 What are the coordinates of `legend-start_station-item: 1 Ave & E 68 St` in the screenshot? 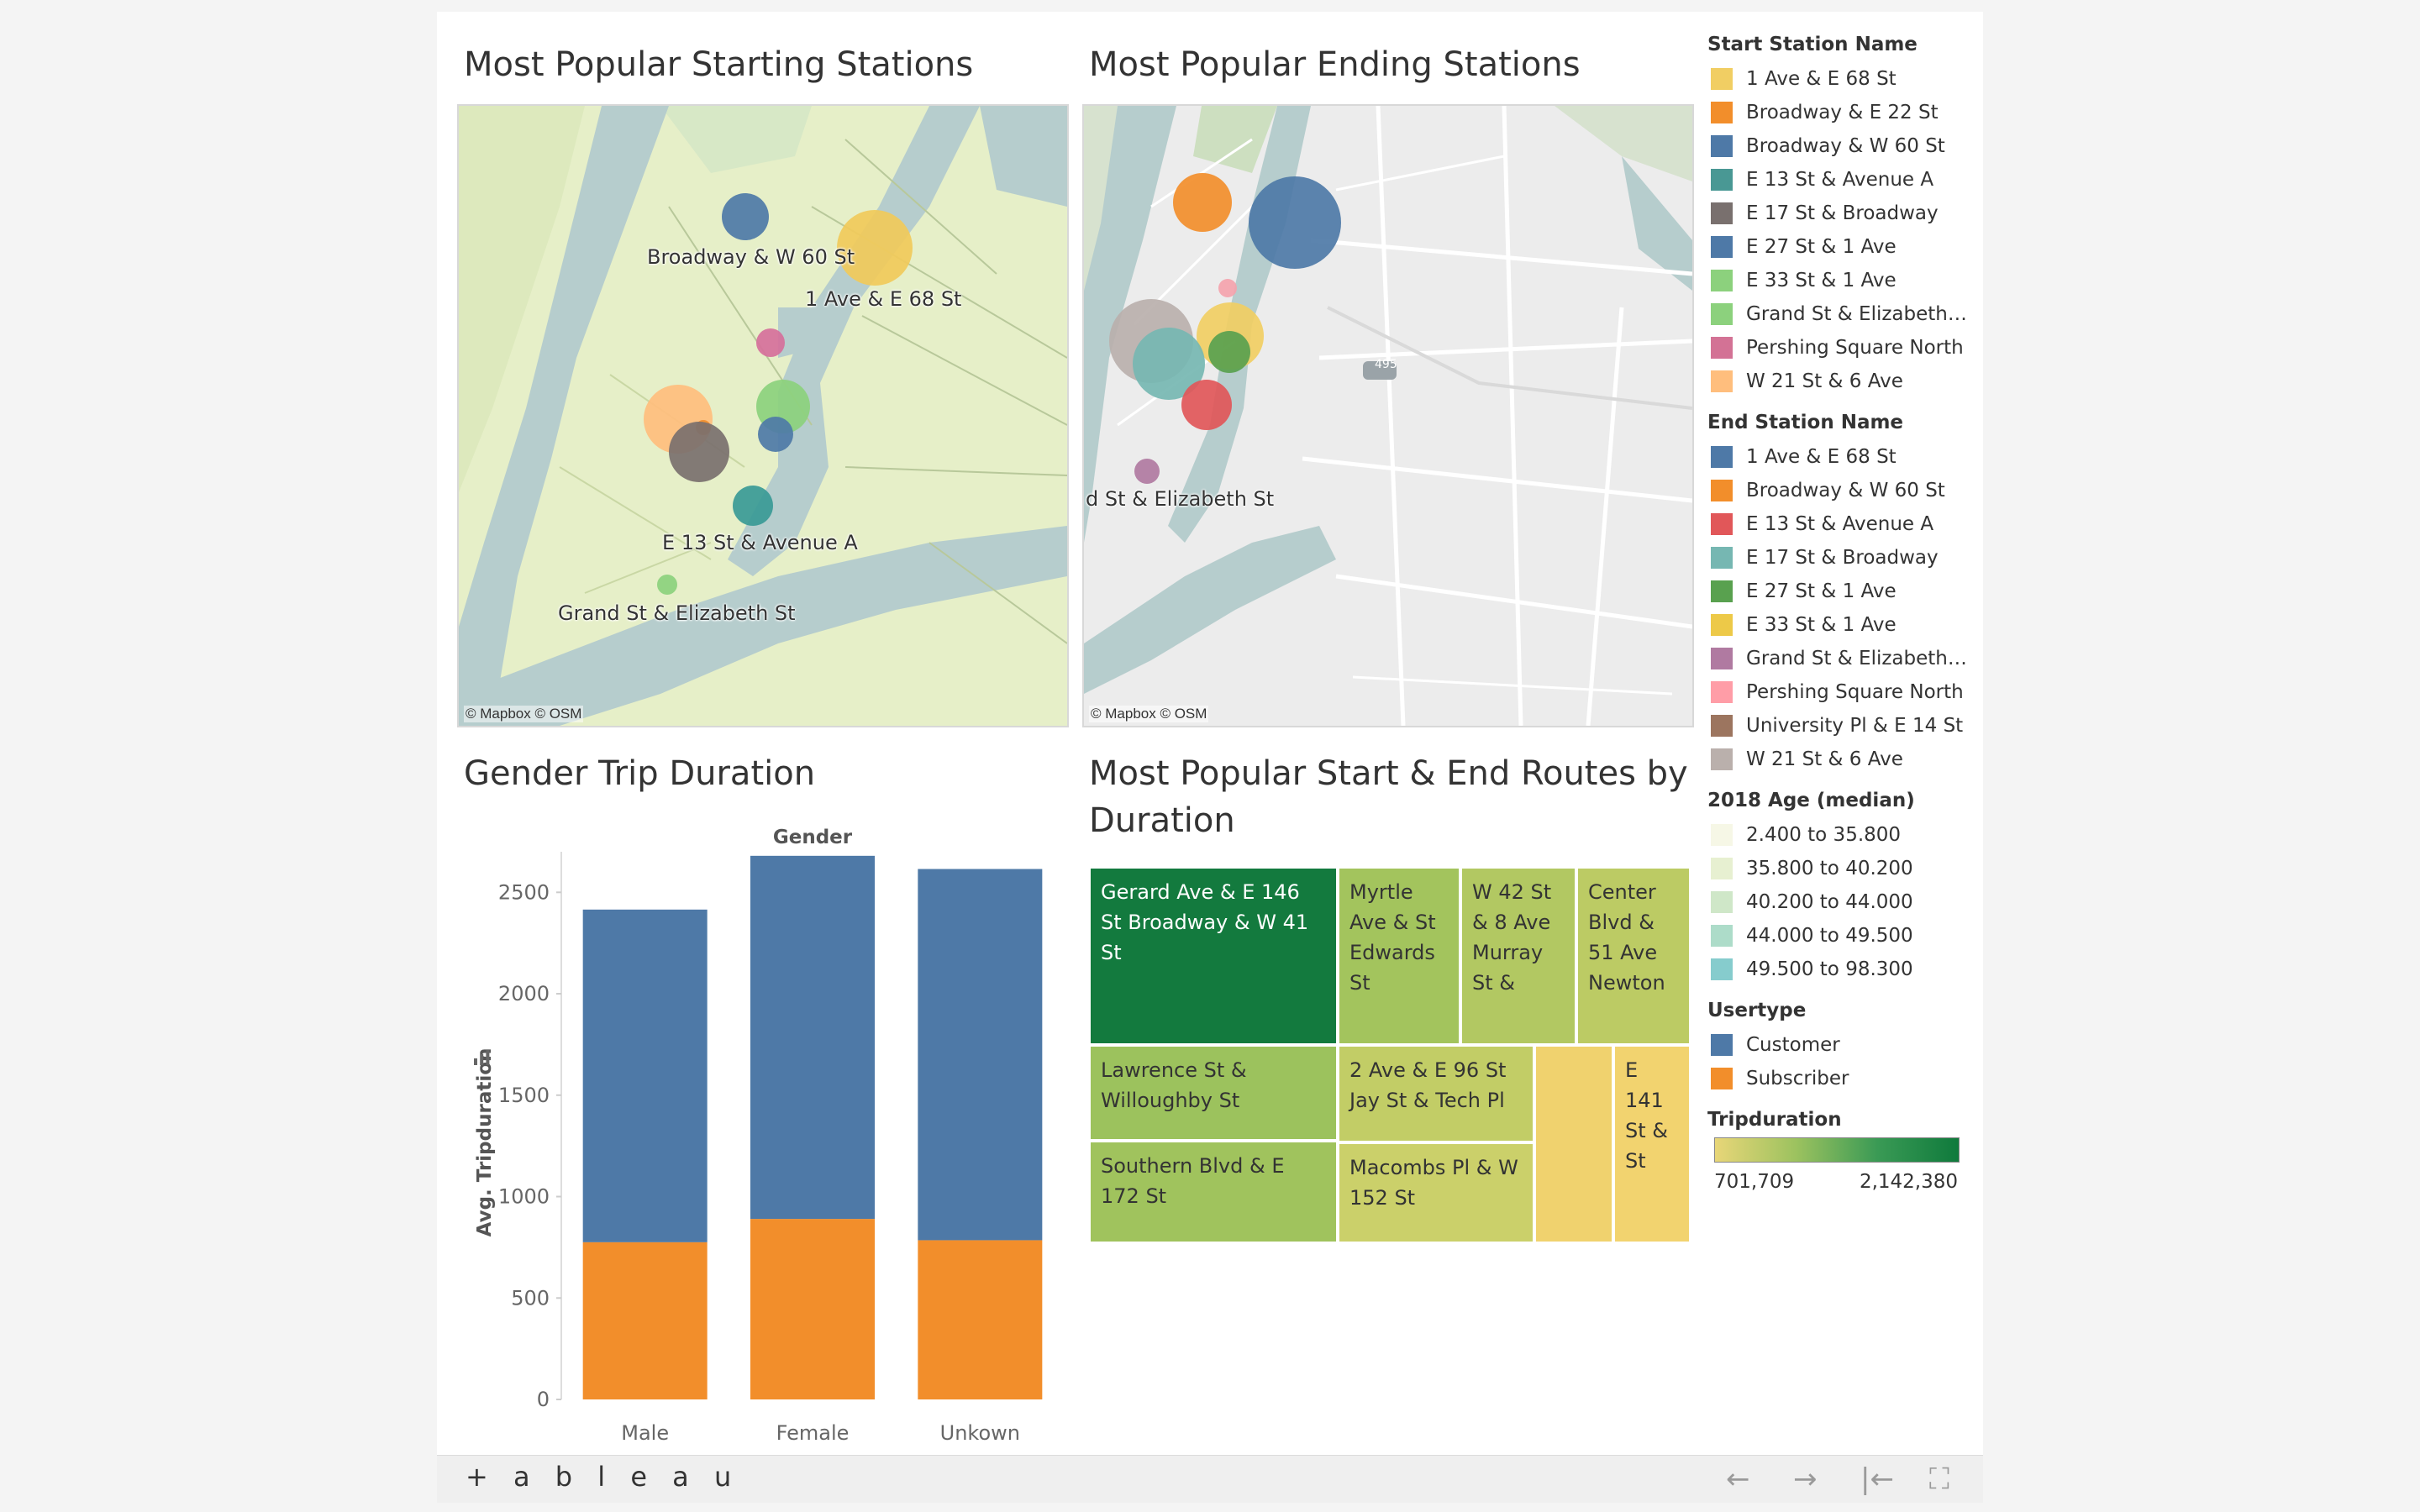 It's located at (1842, 79).